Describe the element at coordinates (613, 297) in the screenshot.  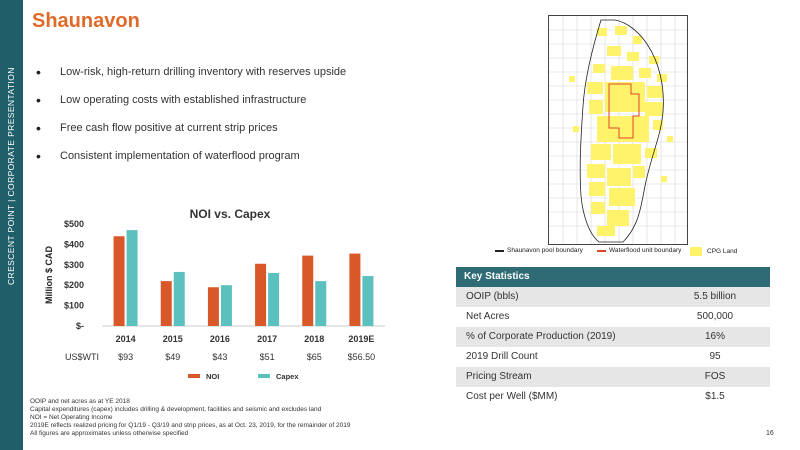
I see `table-row: OOIP (bbls) 5.5 billion` at that location.